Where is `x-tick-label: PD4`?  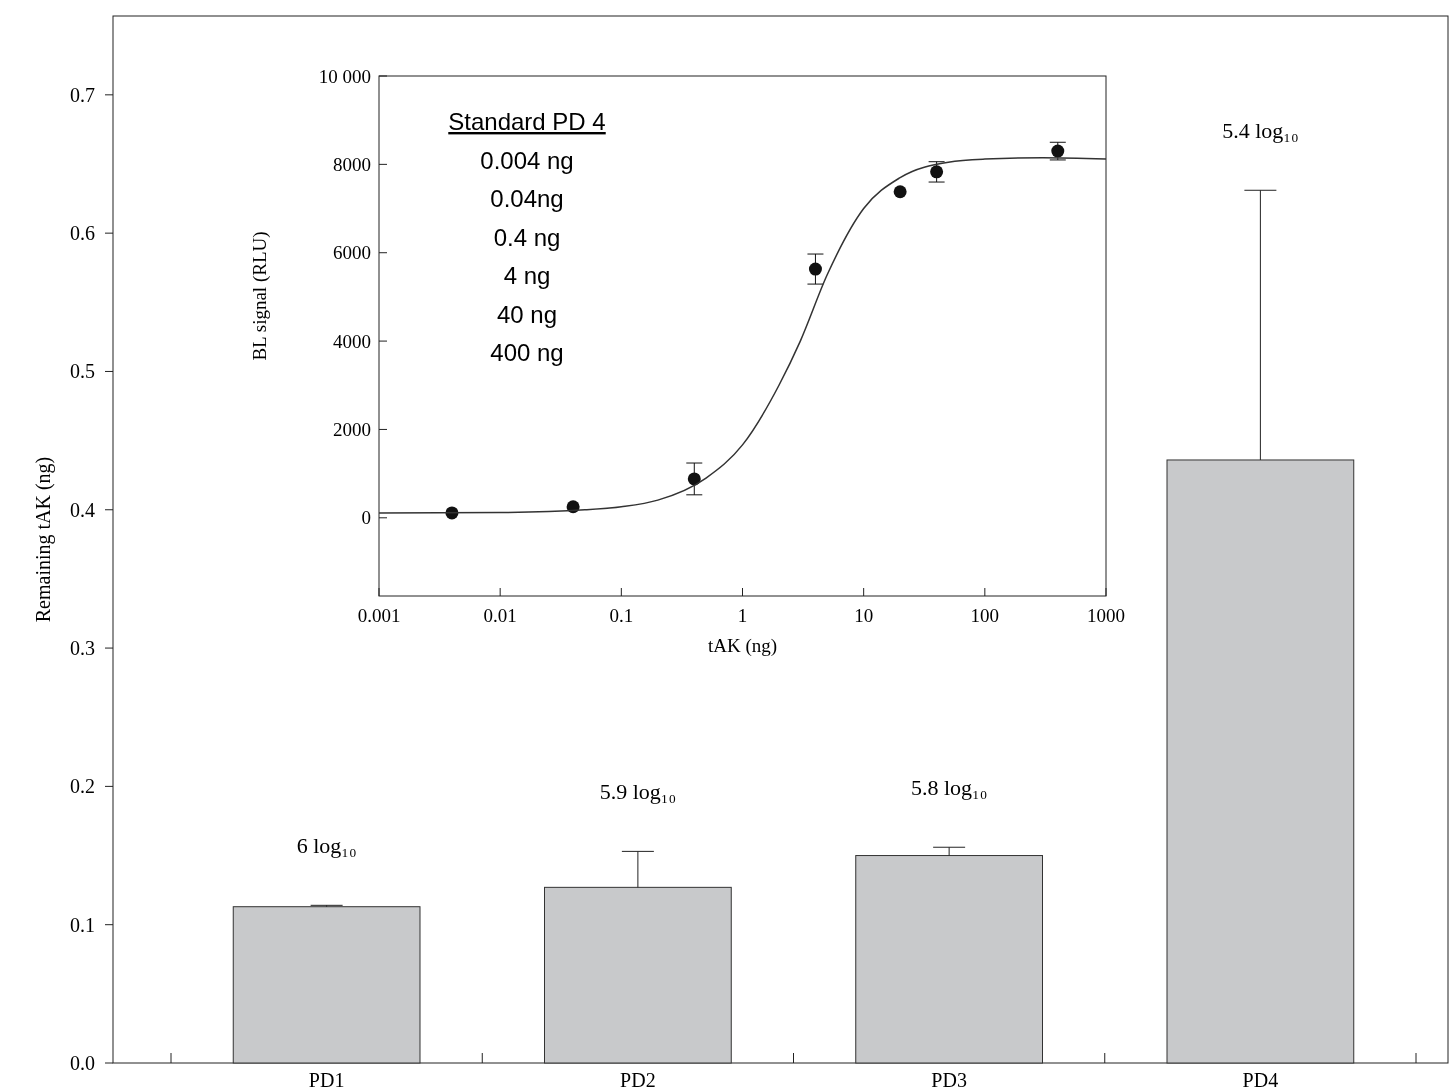
x-tick-label: PD4 is located at coordinates (1260, 1078).